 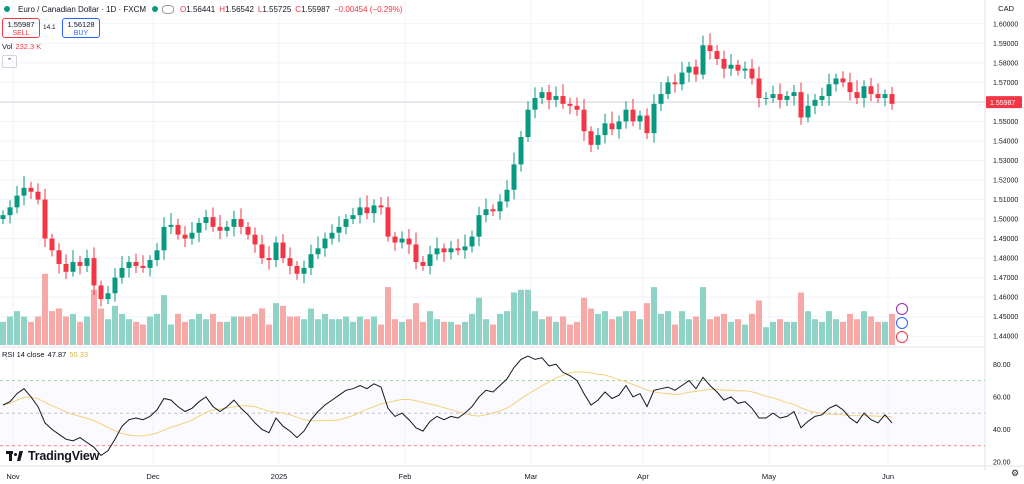 I want to click on currency-label: CAD, so click(x=1006, y=8).